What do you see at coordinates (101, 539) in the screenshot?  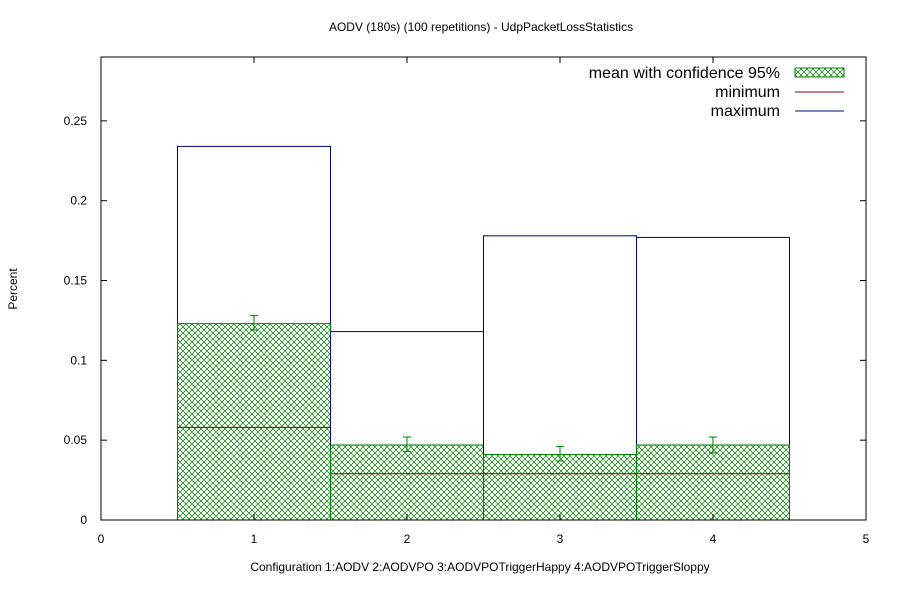 I see `x-tick-label: 0` at bounding box center [101, 539].